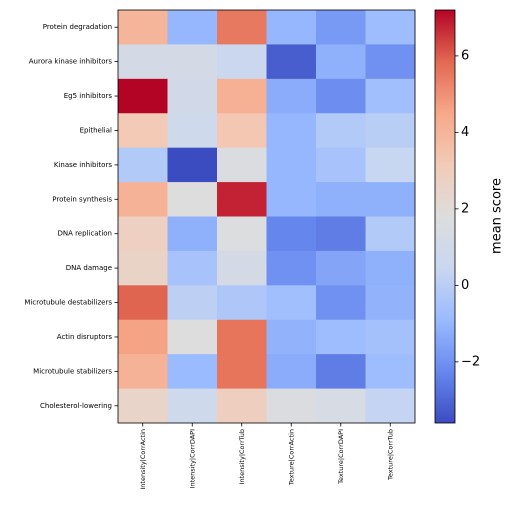 The height and width of the screenshot is (515, 514). I want to click on y-tick-label: Microtubule destabilizers, so click(68, 303).